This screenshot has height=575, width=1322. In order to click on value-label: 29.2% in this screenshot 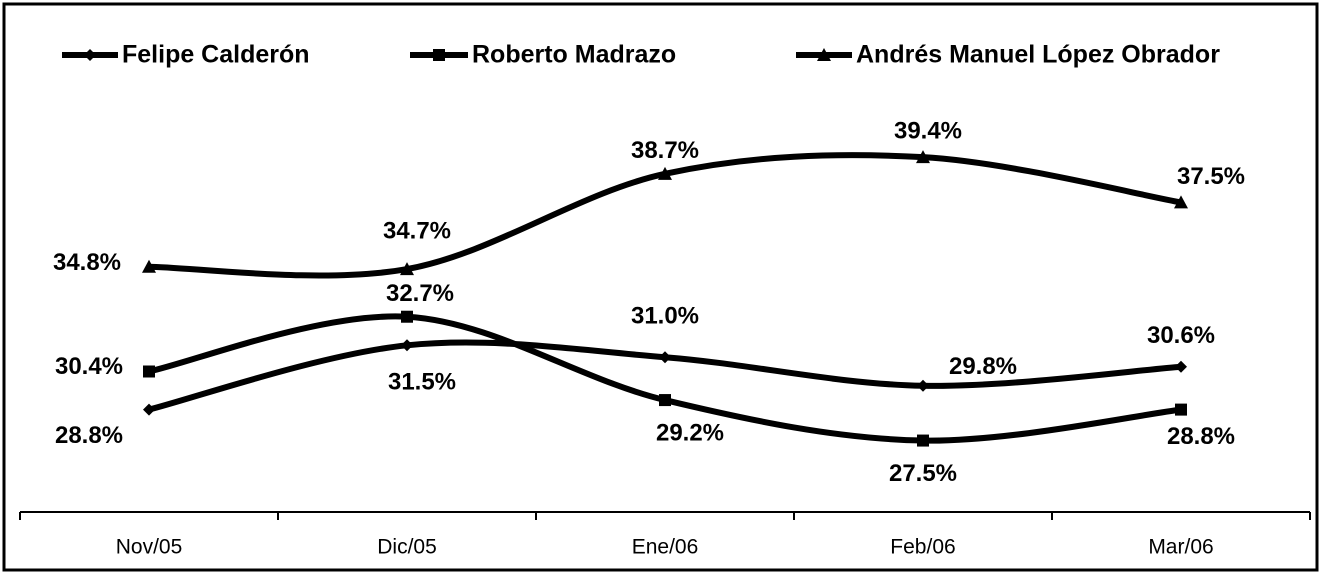, I will do `click(690, 432)`.